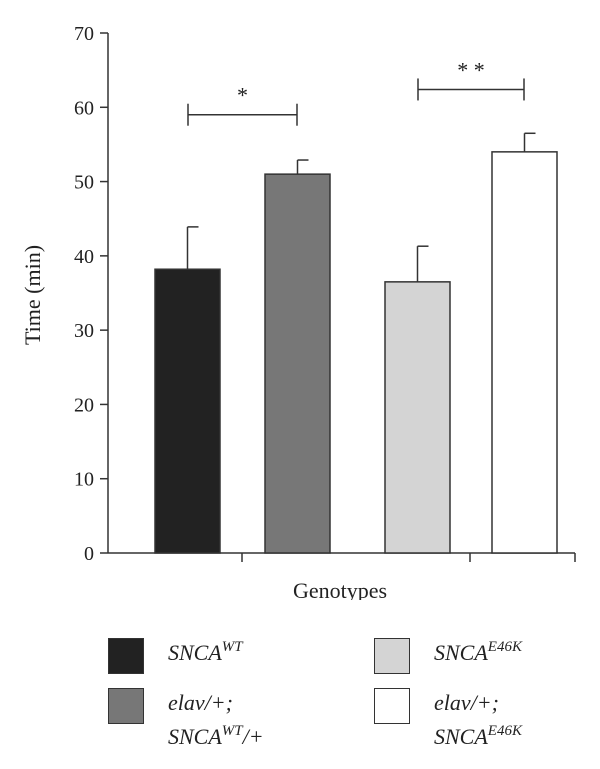  I want to click on sig-label-1: * *, so click(471, 69).